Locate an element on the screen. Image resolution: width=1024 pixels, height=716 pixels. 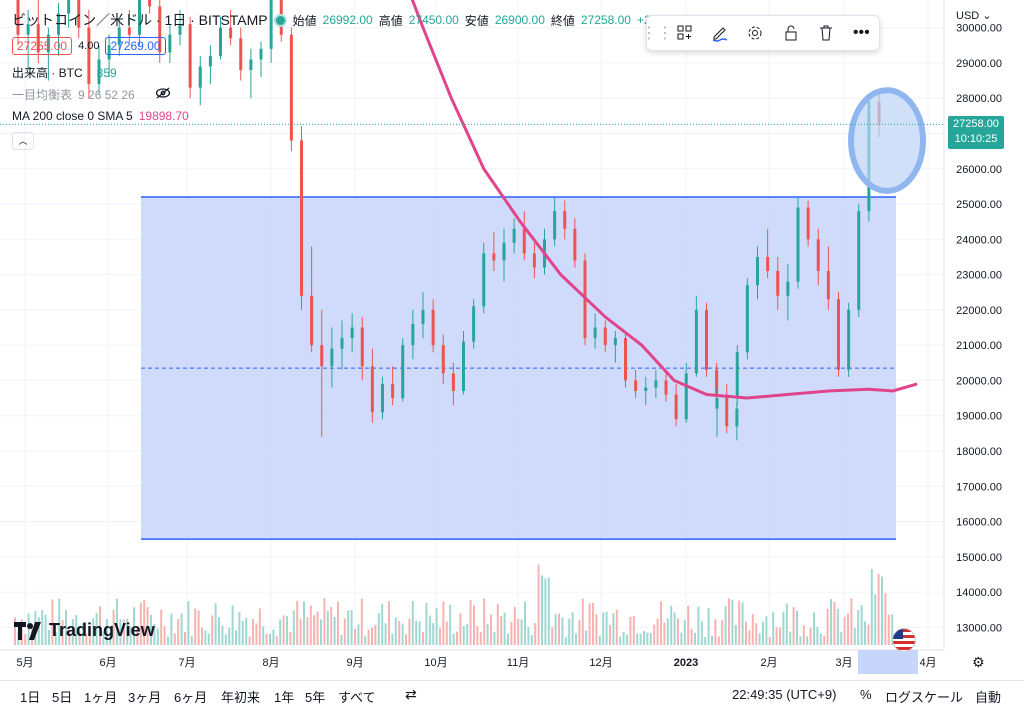
auto-scale-toggle: 自動 is located at coordinates (988, 697).